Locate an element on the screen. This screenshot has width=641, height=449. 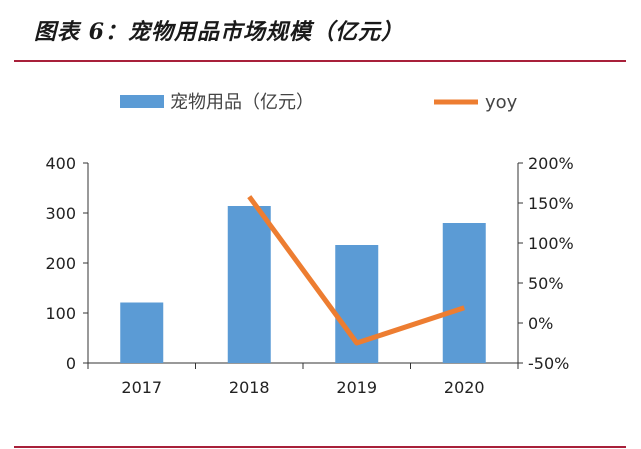
right-tick-label: 50% is located at coordinates (546, 283).